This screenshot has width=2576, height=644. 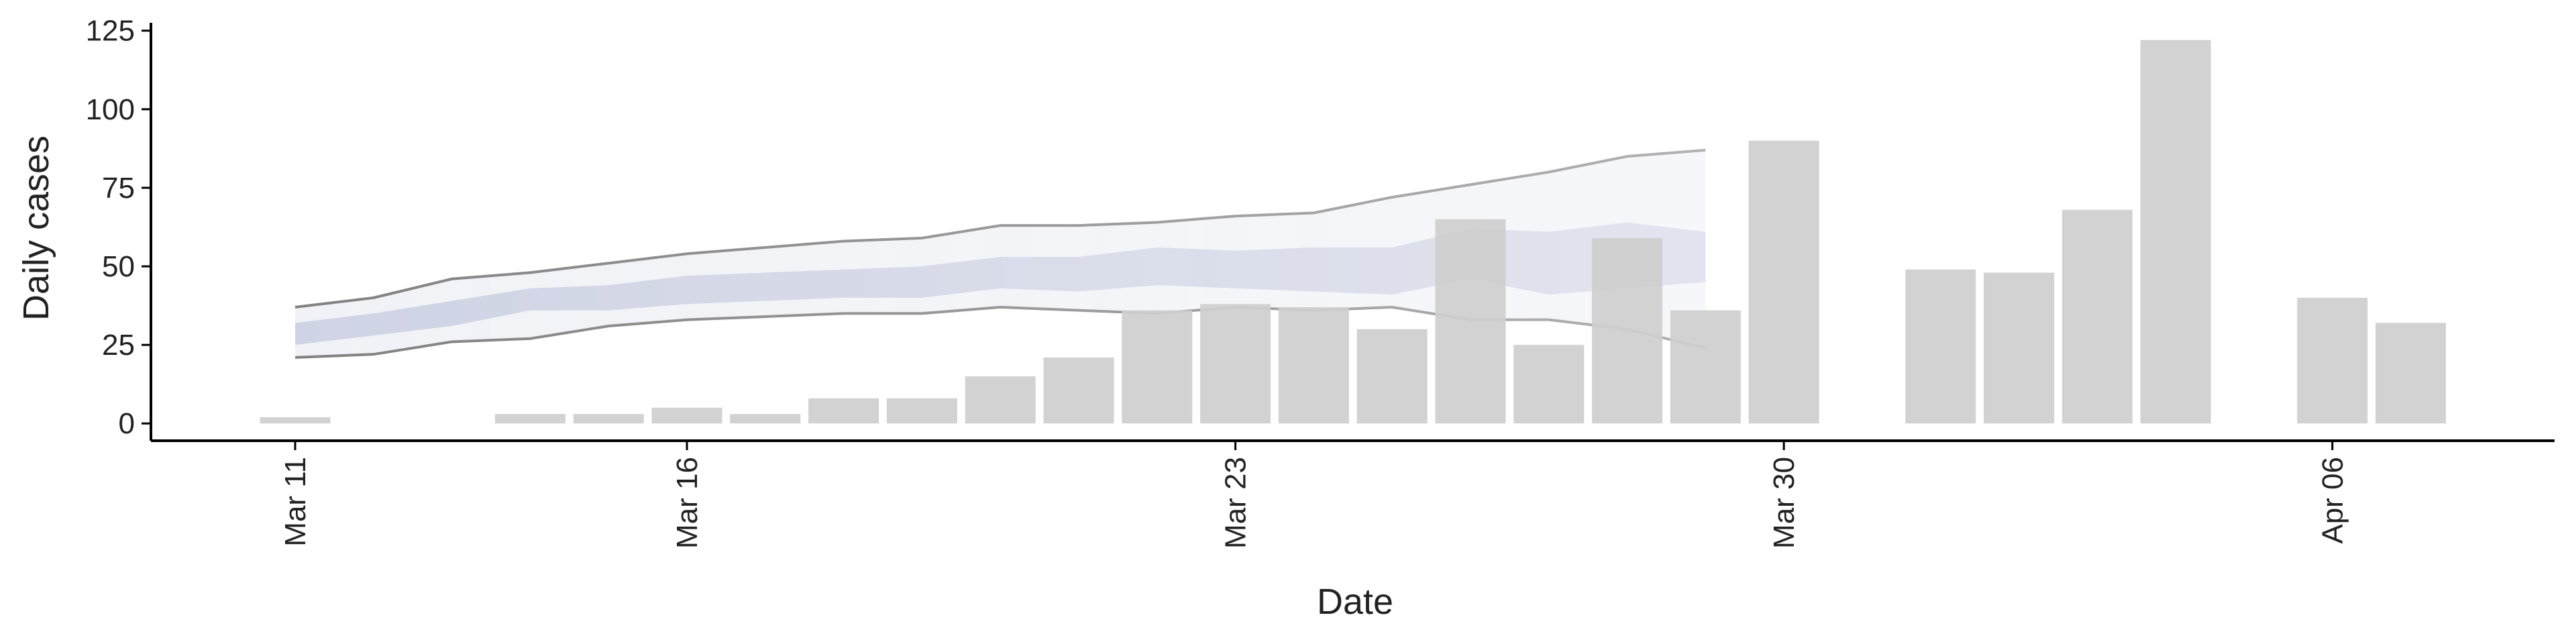 I want to click on y-tick-label: 125, so click(x=110, y=31).